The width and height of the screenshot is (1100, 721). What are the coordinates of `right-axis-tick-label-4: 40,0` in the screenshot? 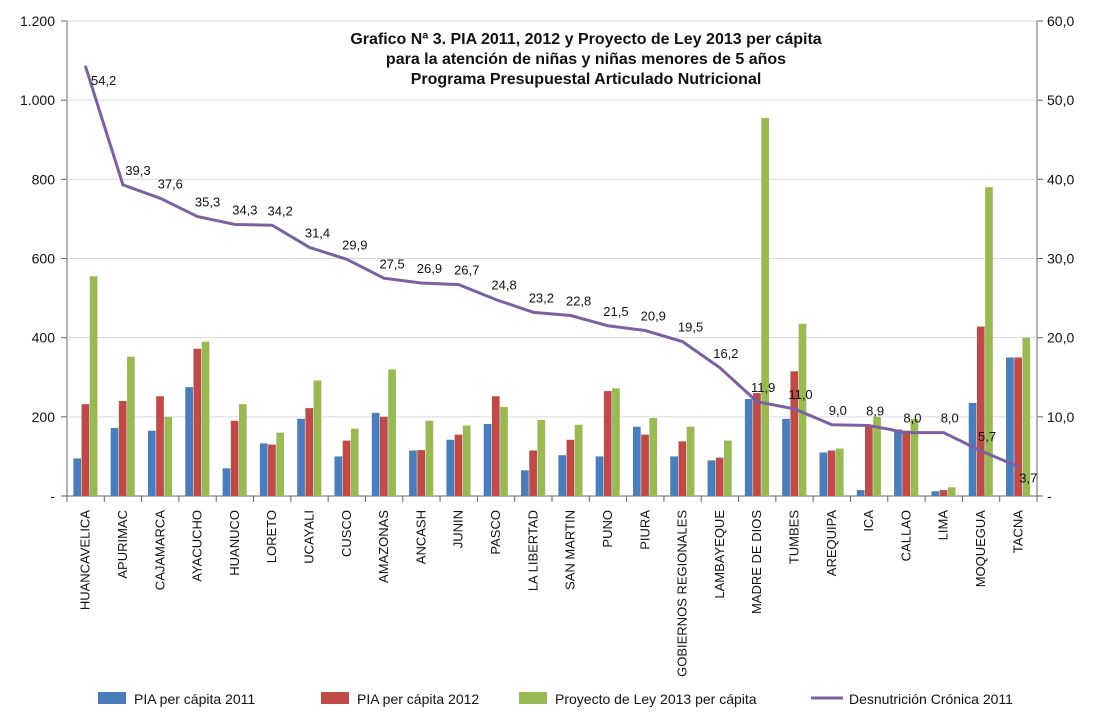 It's located at (1060, 179).